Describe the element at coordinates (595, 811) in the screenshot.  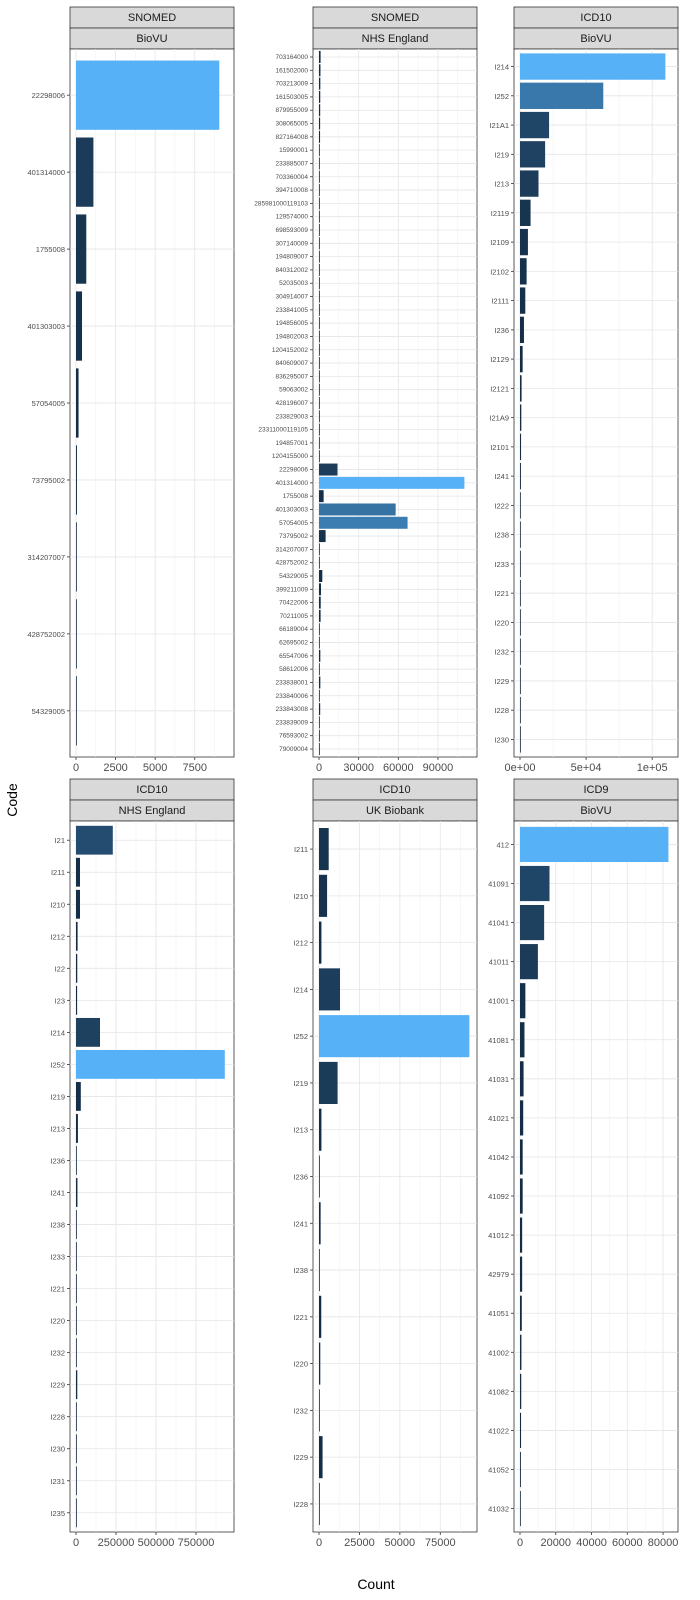
I see `facet-strip-label: BioVU` at that location.